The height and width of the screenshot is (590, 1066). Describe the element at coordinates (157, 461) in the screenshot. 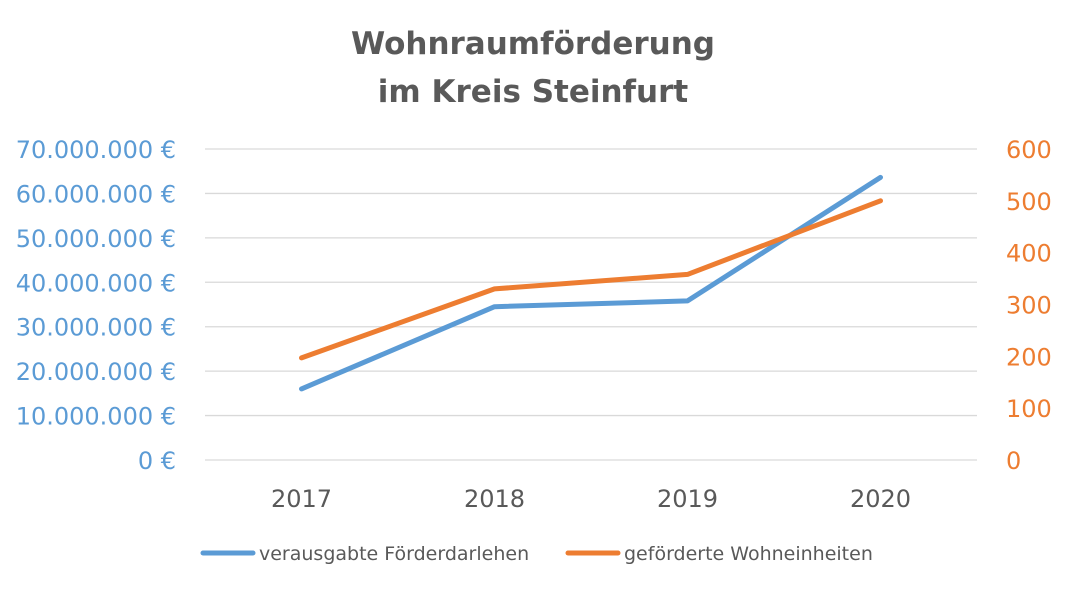

I see `left-y-tick-label: 0 €` at that location.